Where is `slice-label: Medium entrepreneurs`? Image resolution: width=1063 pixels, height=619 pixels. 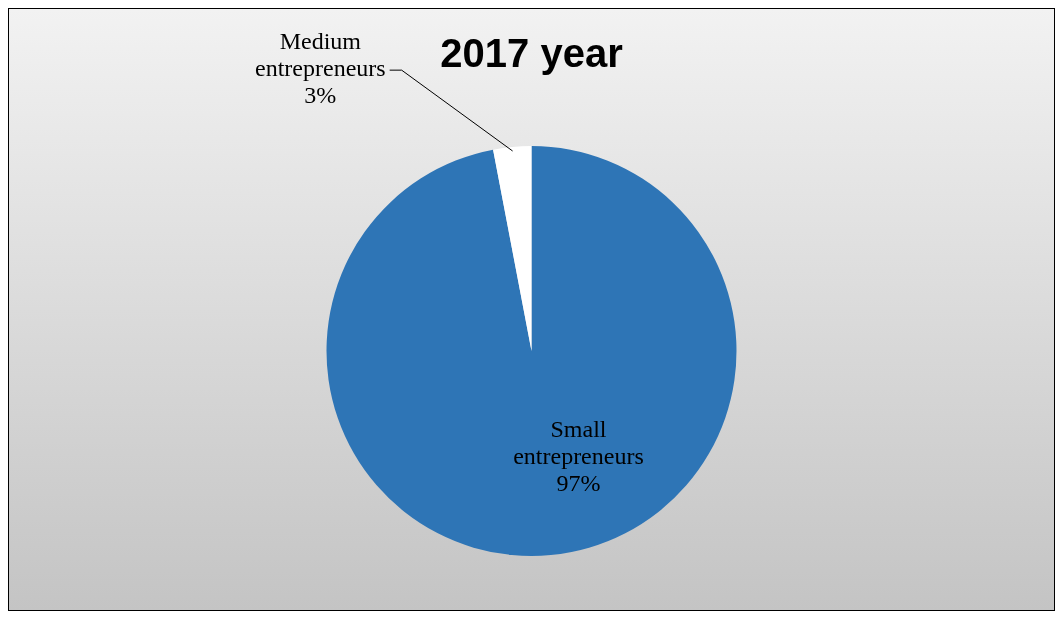 slice-label: Medium entrepreneurs is located at coordinates (320, 55).